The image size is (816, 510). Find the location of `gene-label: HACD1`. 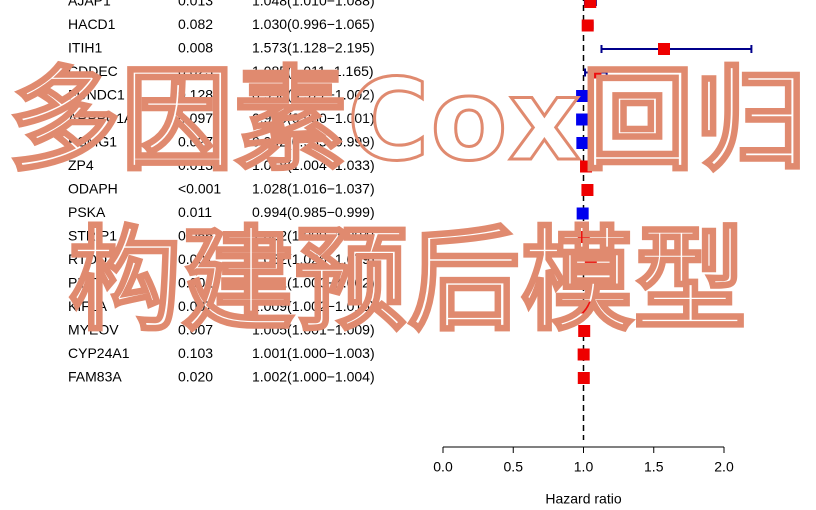

gene-label: HACD1 is located at coordinates (92, 24).